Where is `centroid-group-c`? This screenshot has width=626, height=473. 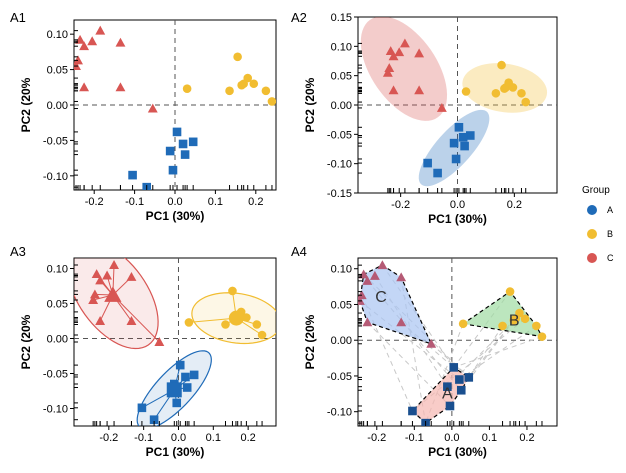
centroid-group-c is located at coordinates (113, 294).